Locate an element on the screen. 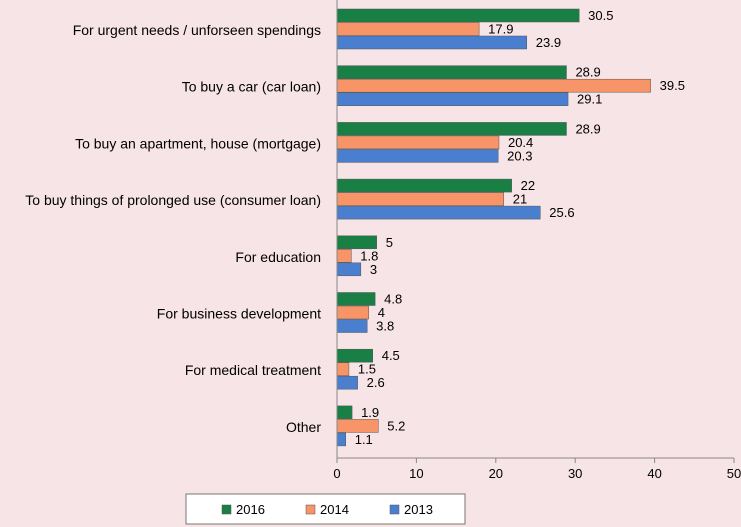 The image size is (741, 527). legend-box is located at coordinates (325, 509).